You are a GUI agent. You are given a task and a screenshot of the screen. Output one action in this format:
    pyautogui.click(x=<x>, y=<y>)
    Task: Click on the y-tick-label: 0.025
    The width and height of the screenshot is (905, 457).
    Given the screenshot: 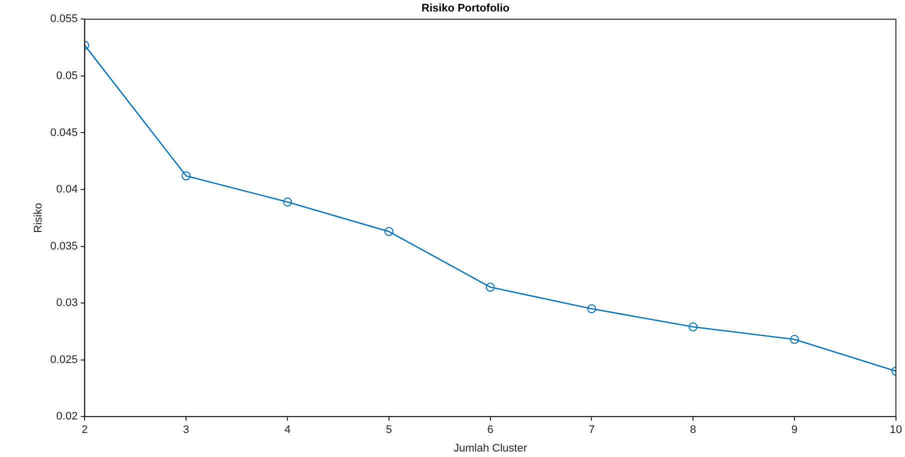 What is the action you would take?
    pyautogui.click(x=64, y=360)
    